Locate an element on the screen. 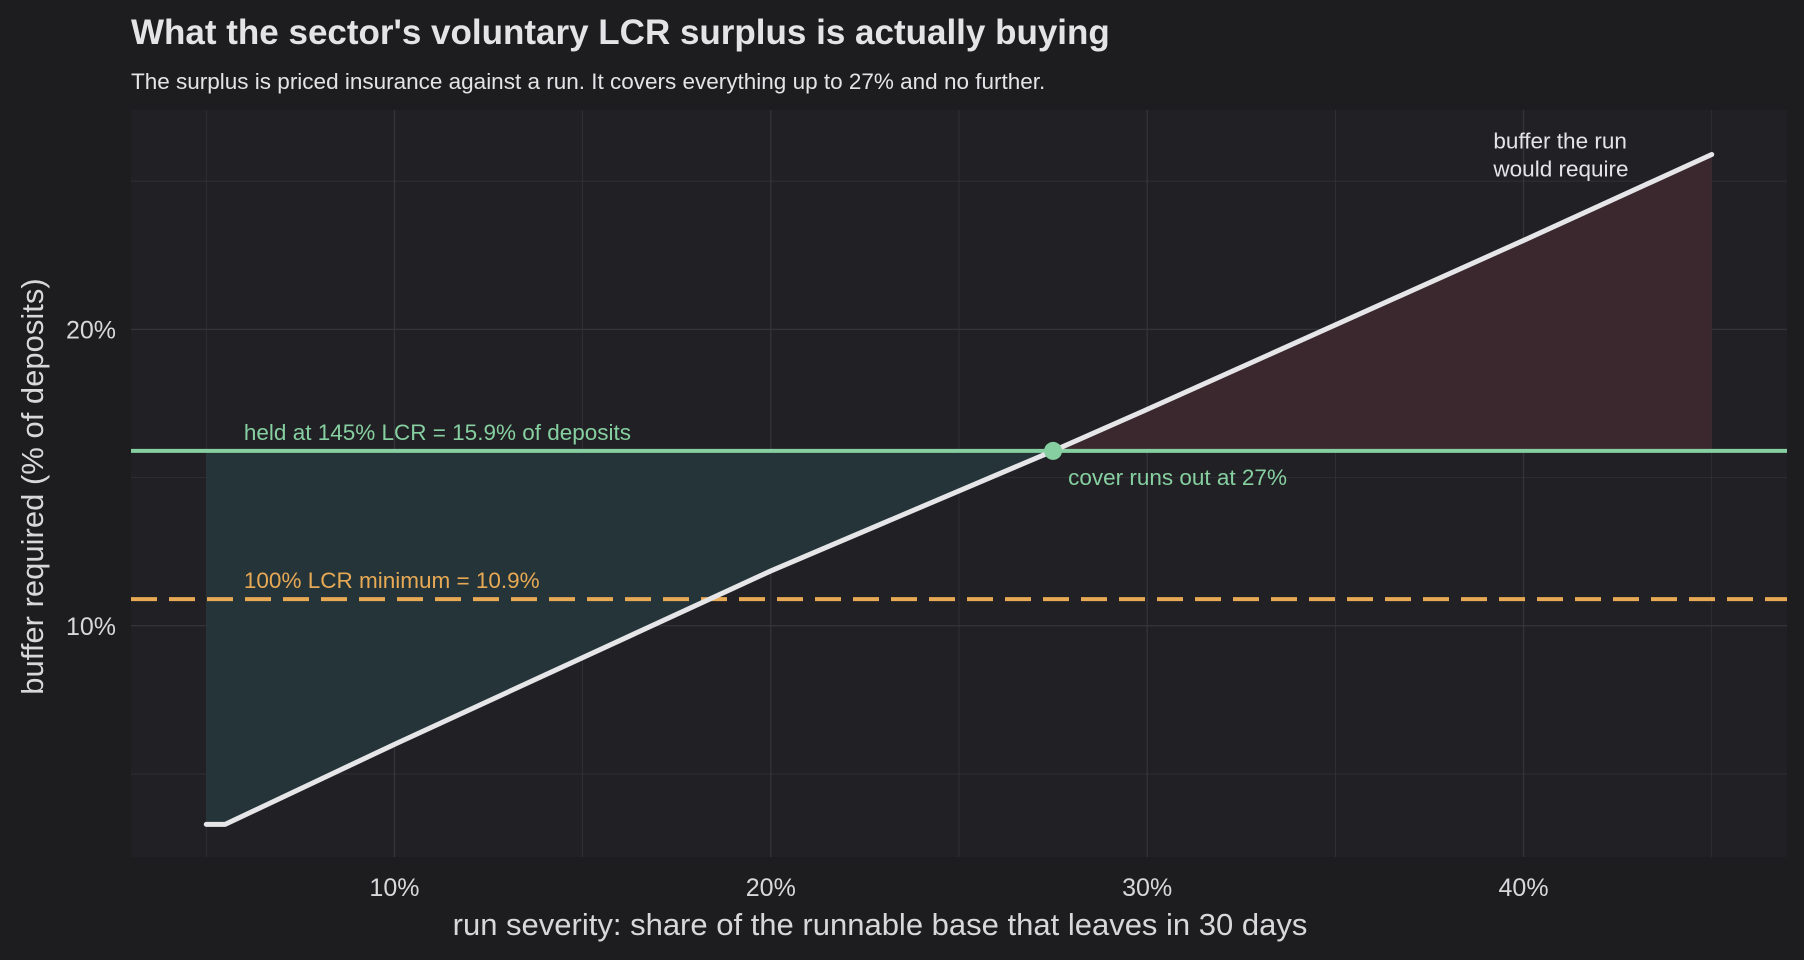 The height and width of the screenshot is (960, 1804). crossover-label: cover runs out at 27% is located at coordinates (1177, 477).